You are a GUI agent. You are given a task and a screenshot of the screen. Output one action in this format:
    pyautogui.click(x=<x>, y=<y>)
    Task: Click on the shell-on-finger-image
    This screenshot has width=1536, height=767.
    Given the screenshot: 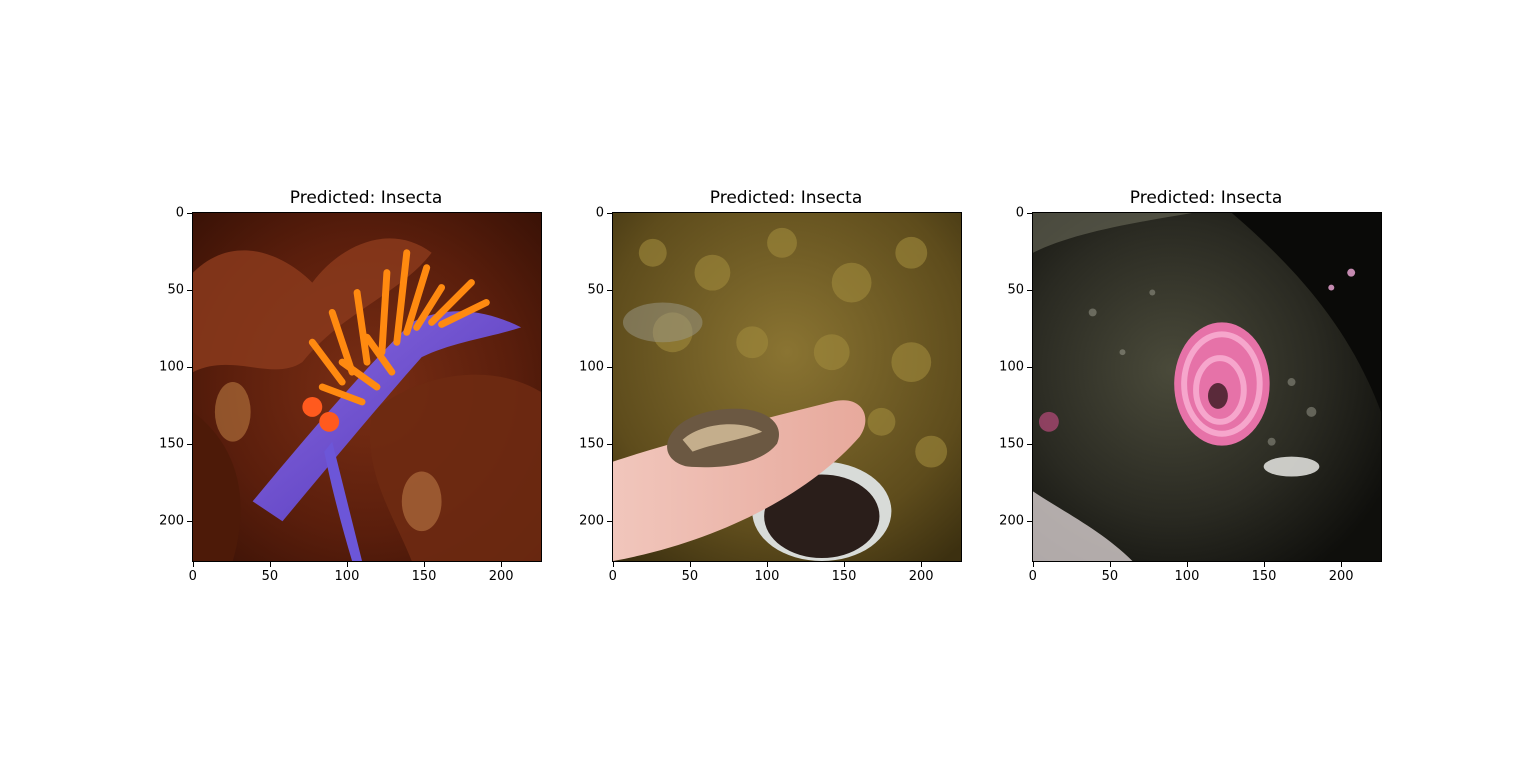 What is the action you would take?
    pyautogui.click(x=787, y=387)
    